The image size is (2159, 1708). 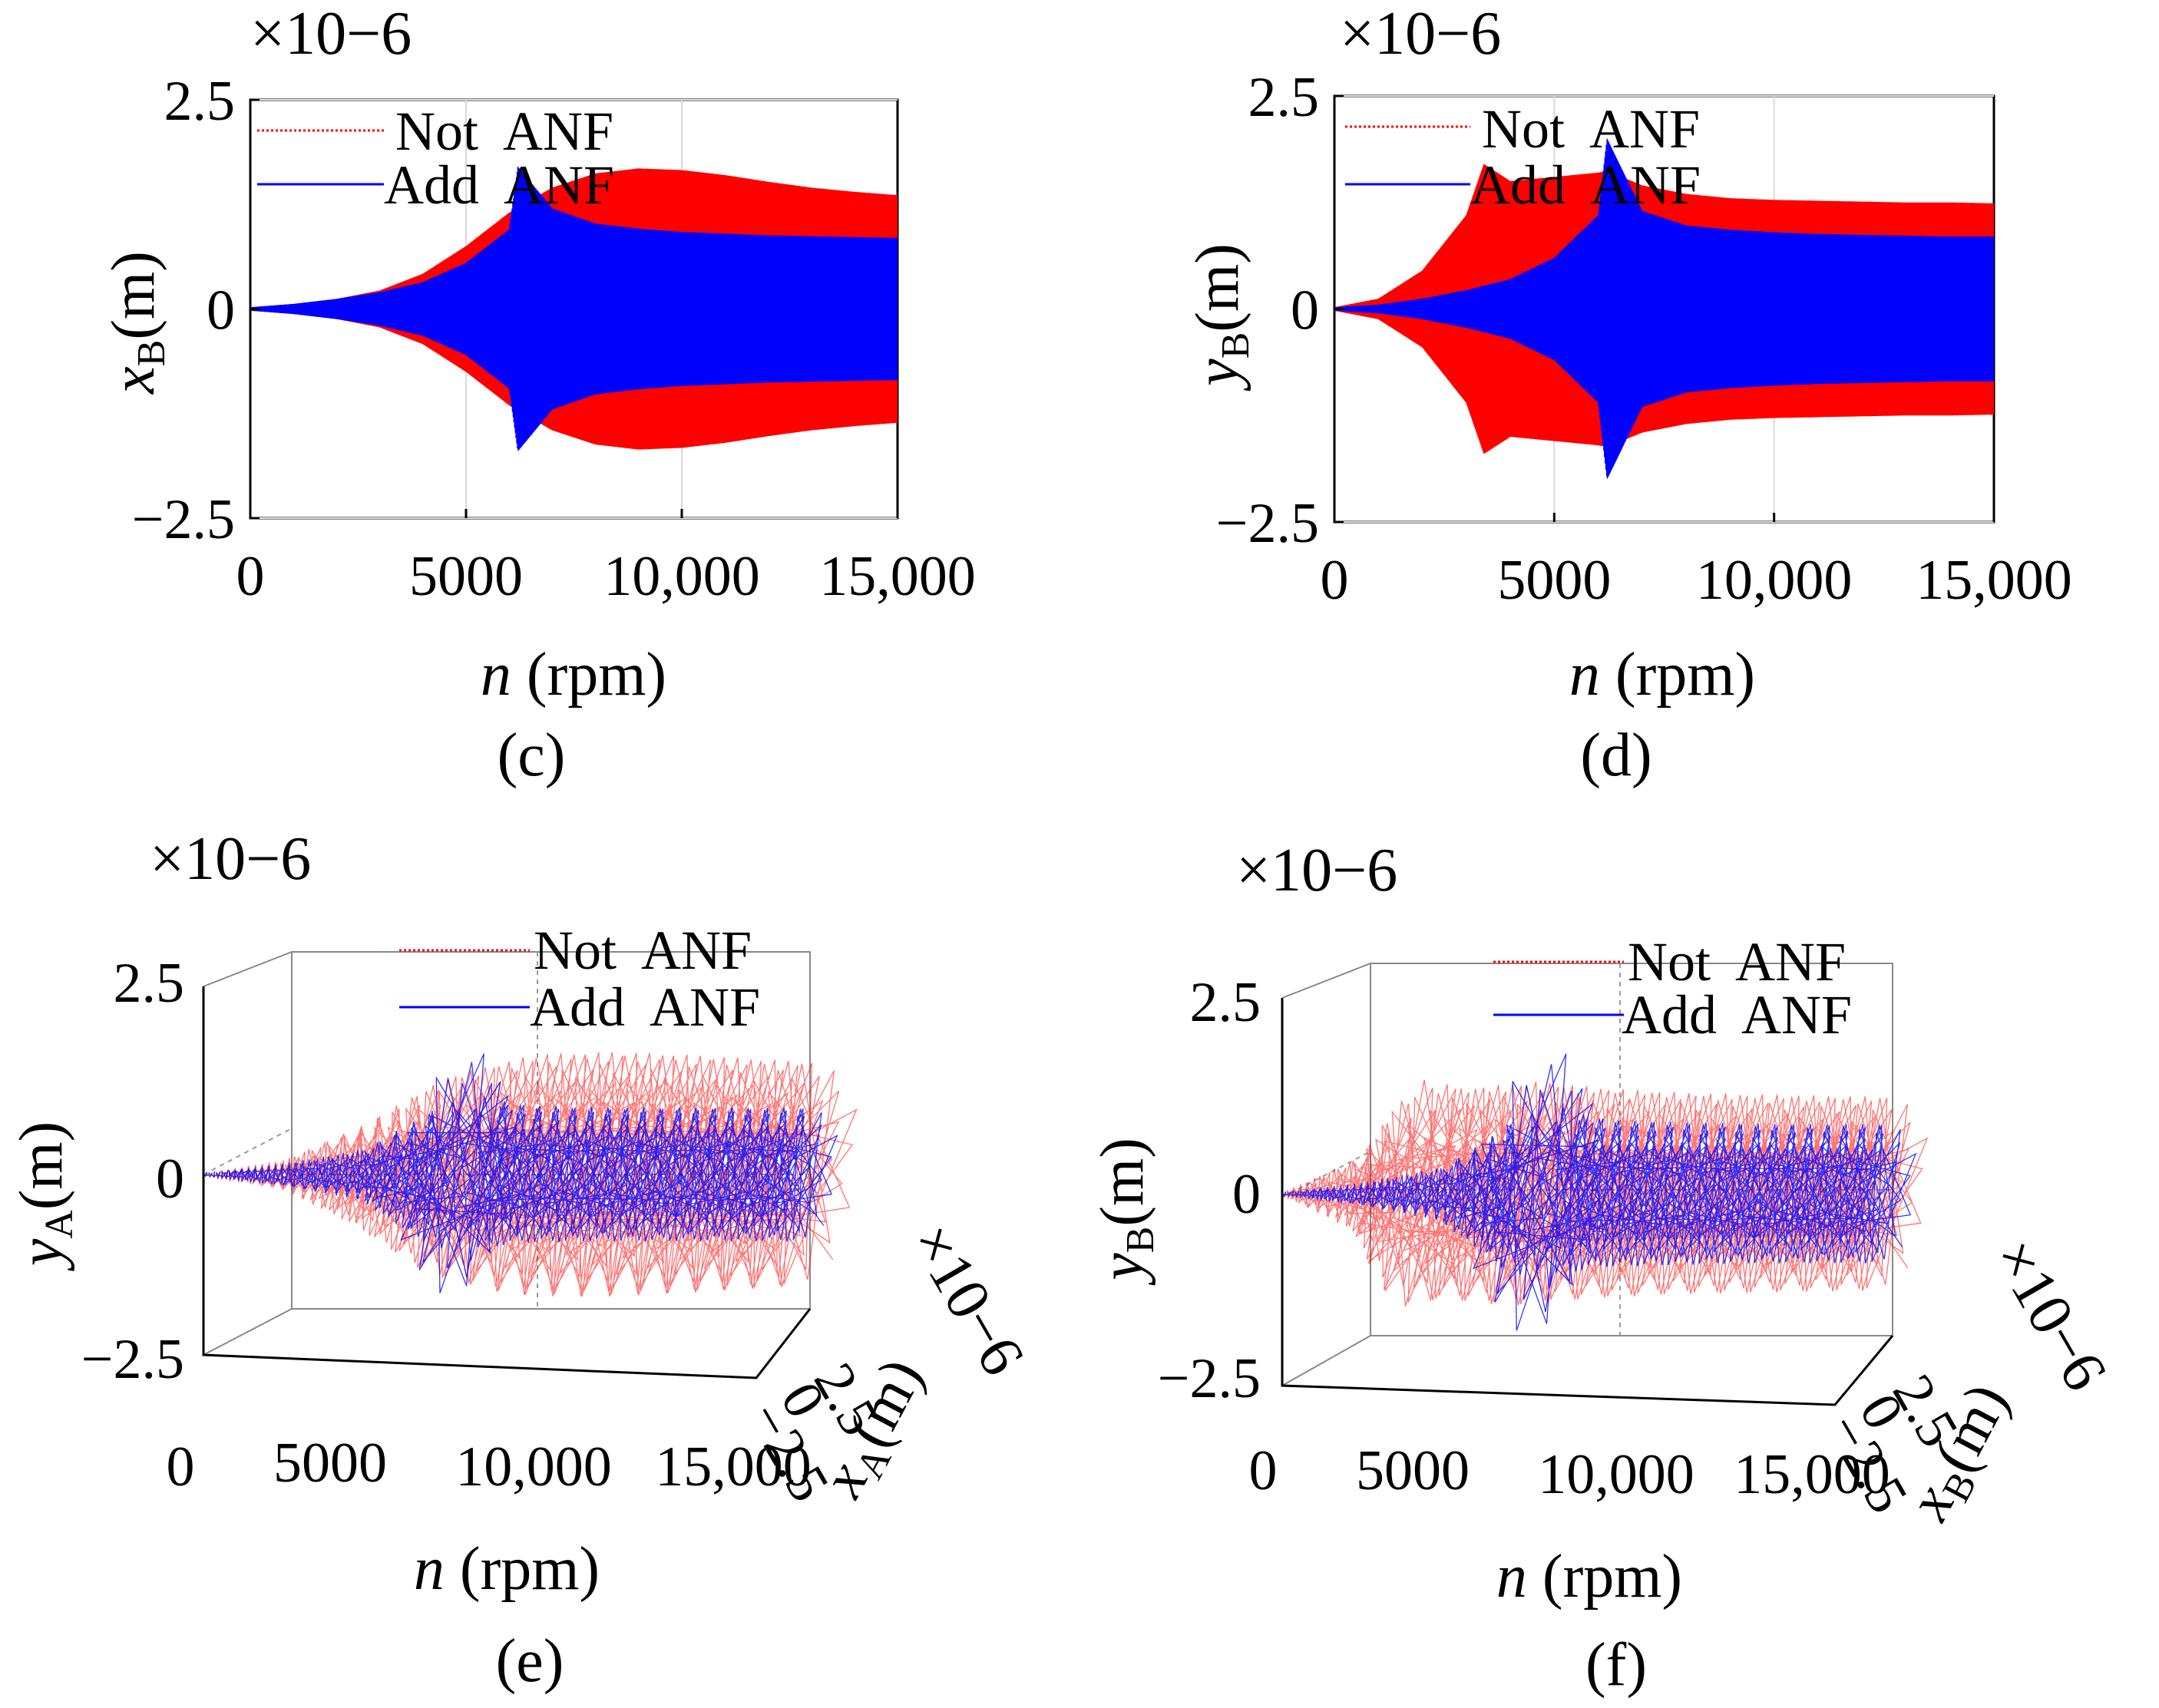 What do you see at coordinates (2050, 1315) in the screenshot?
I see `panel-f-y-multiplier: ×10−6` at bounding box center [2050, 1315].